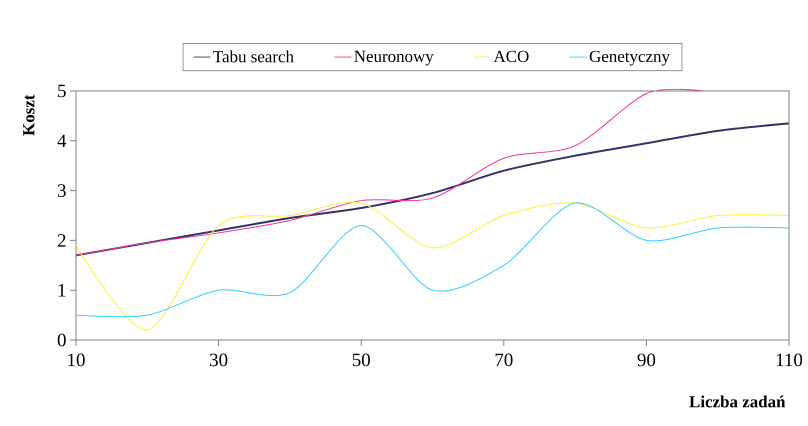  I want to click on legend-label: Tabu search, so click(253, 56).